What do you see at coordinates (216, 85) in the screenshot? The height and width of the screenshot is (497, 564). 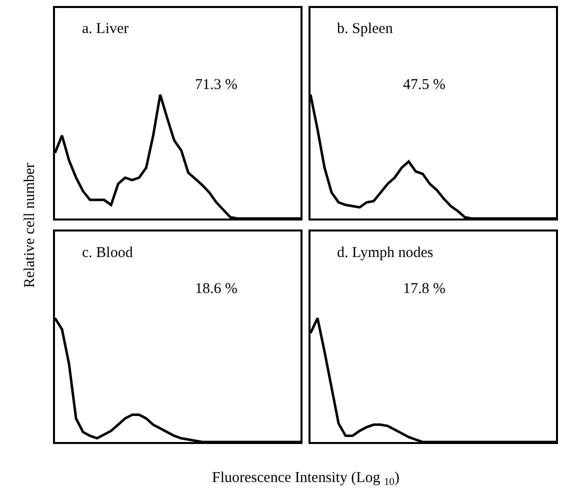 I see `text: 71.3 %` at bounding box center [216, 85].